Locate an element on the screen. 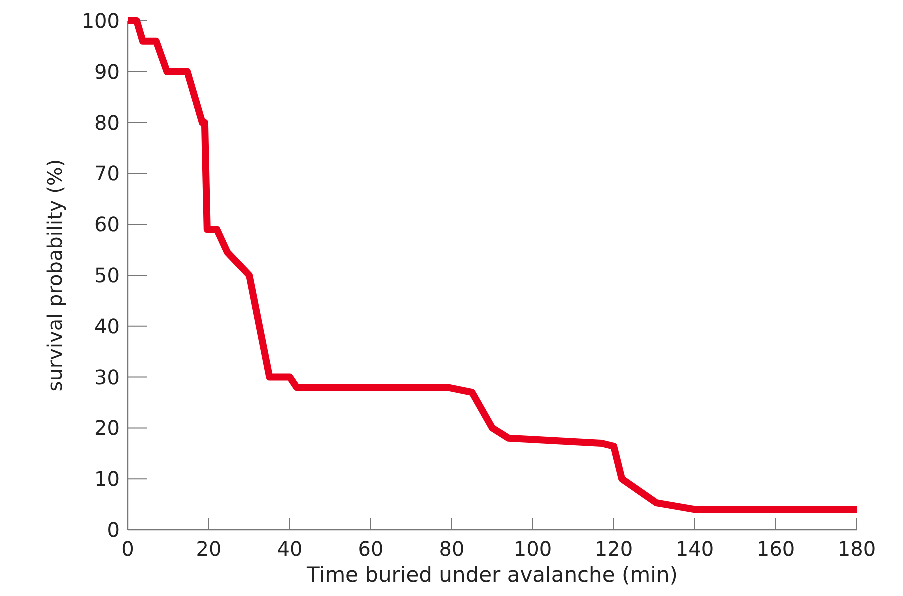 Image resolution: width=903 pixels, height=596 pixels. x-tick-label: 0 is located at coordinates (128, 549).